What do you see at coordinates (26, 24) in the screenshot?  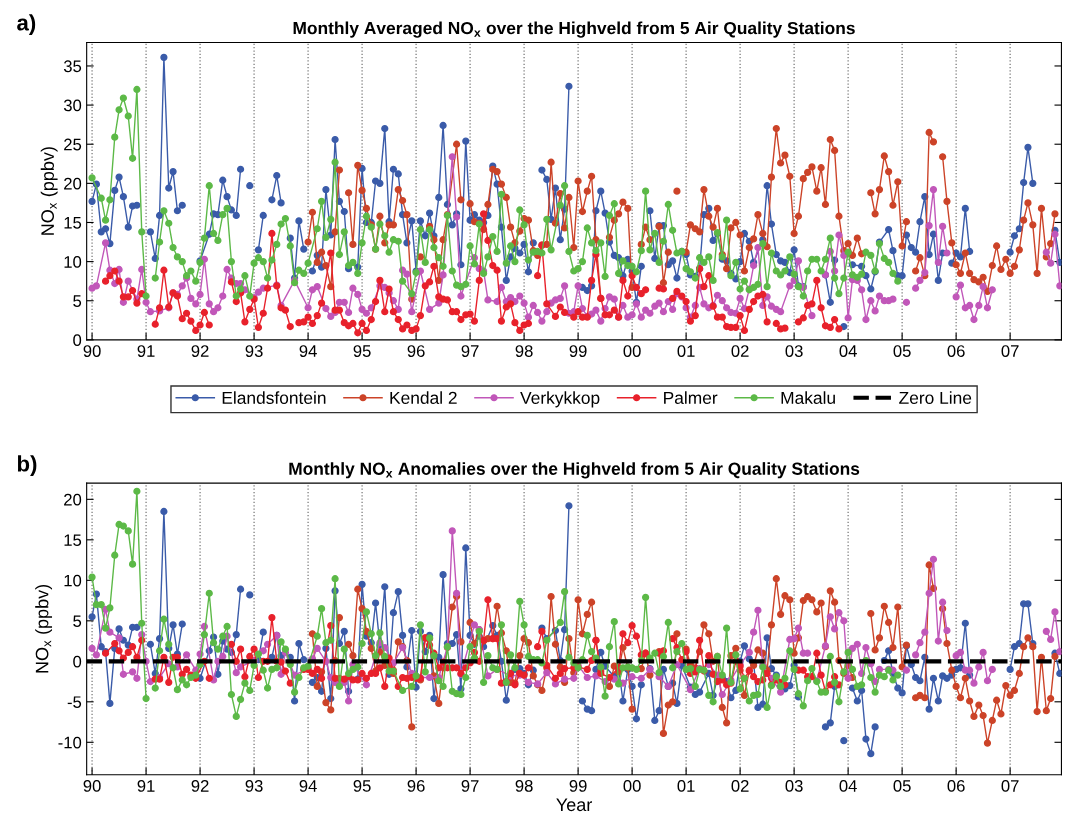 I see `text: a)` at bounding box center [26, 24].